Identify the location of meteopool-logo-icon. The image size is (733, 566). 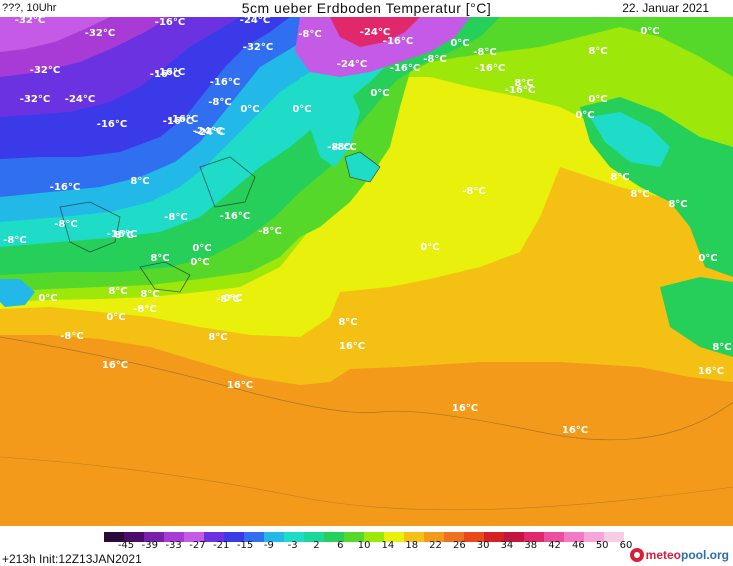
(636, 555).